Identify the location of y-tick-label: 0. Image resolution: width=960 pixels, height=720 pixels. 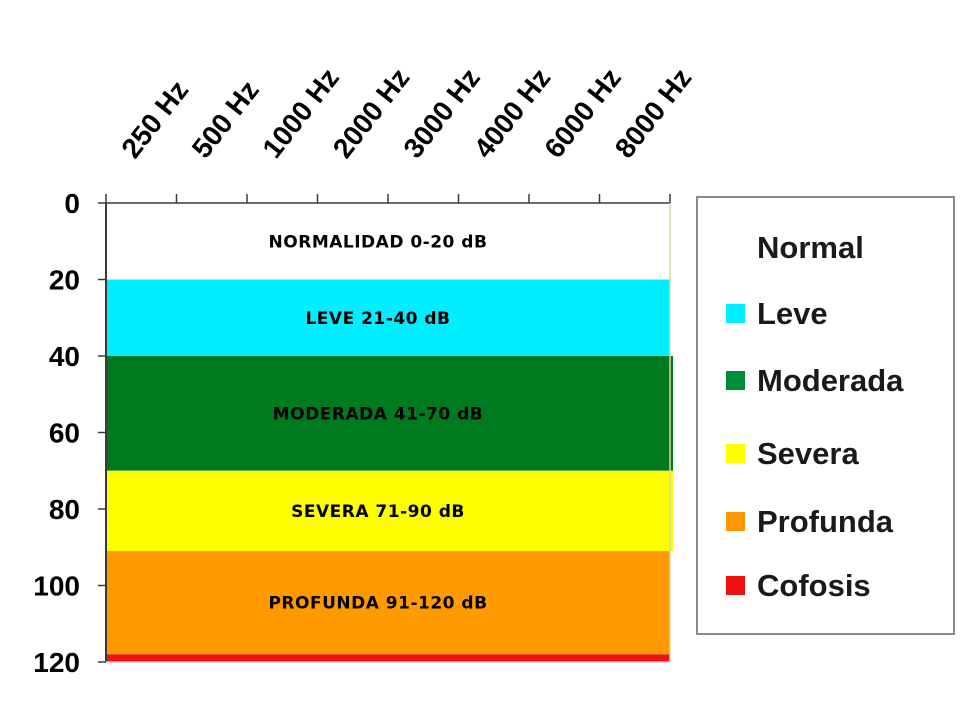
(72, 203).